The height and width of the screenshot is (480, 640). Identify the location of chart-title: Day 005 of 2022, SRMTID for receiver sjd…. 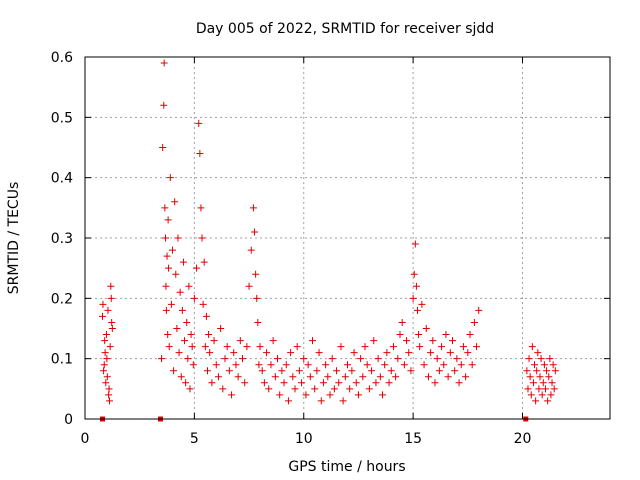
(345, 29).